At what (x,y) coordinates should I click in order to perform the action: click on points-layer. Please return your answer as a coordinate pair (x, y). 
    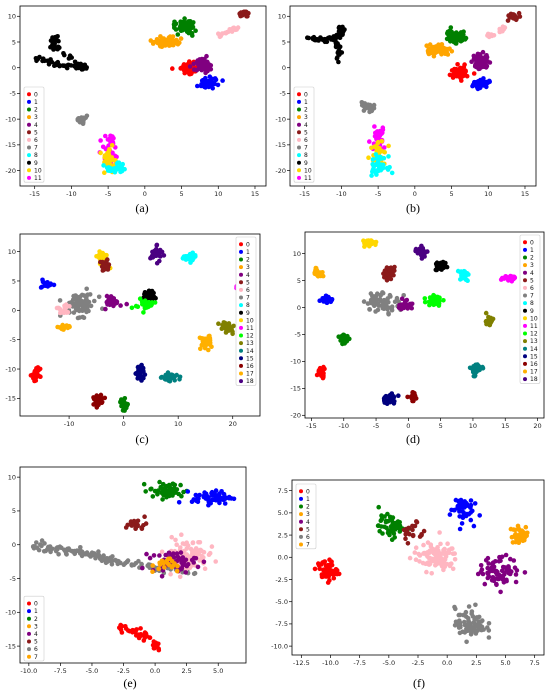
    Looking at the image, I should click on (415, 322).